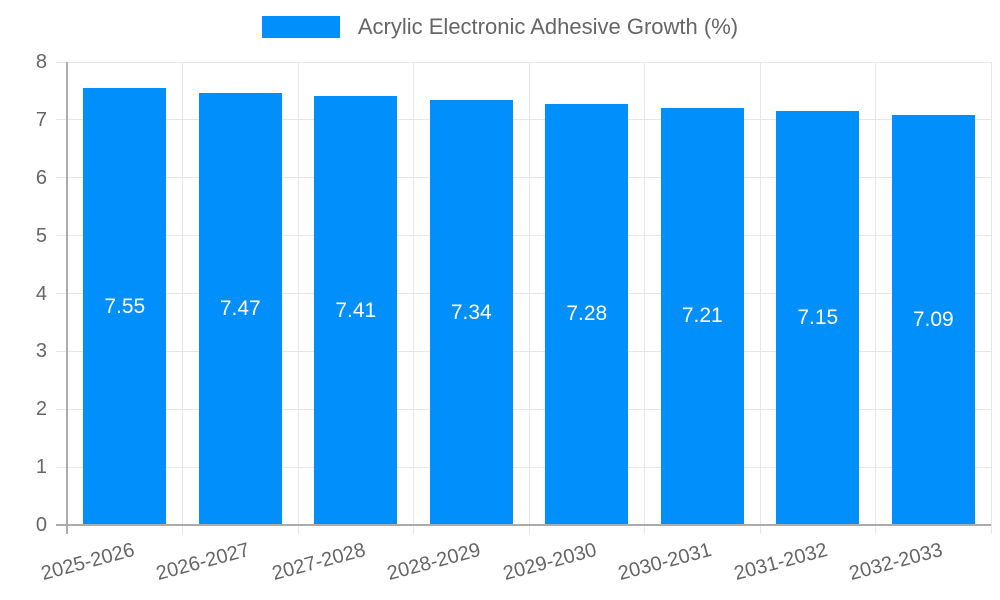 This screenshot has height=600, width=1000. Describe the element at coordinates (41, 293) in the screenshot. I see `y-tick-label: 4` at that location.